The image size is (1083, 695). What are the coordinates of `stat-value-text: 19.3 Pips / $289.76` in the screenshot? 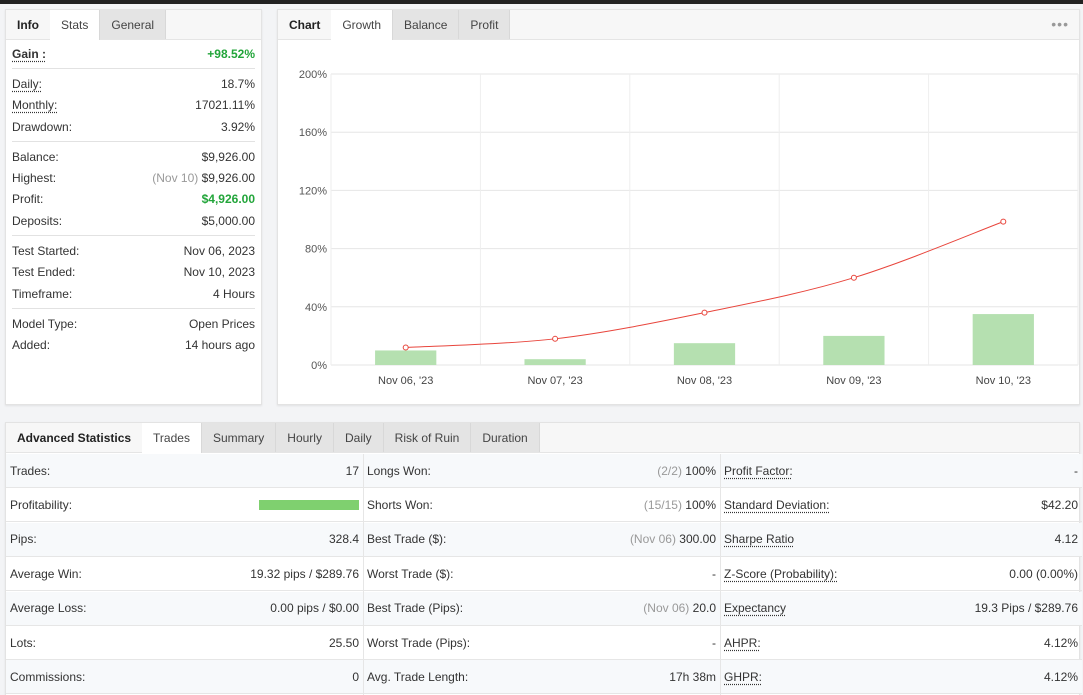 It's located at (1026, 608).